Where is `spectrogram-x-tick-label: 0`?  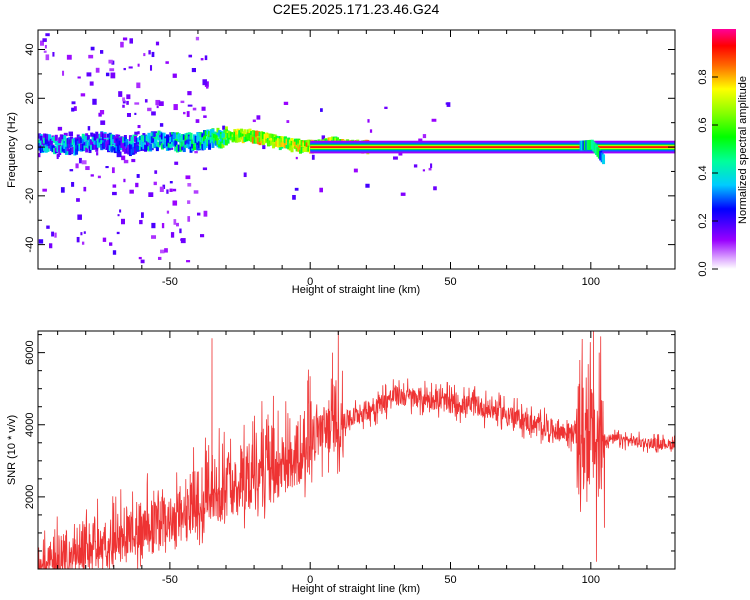 spectrogram-x-tick-label: 0 is located at coordinates (310, 282).